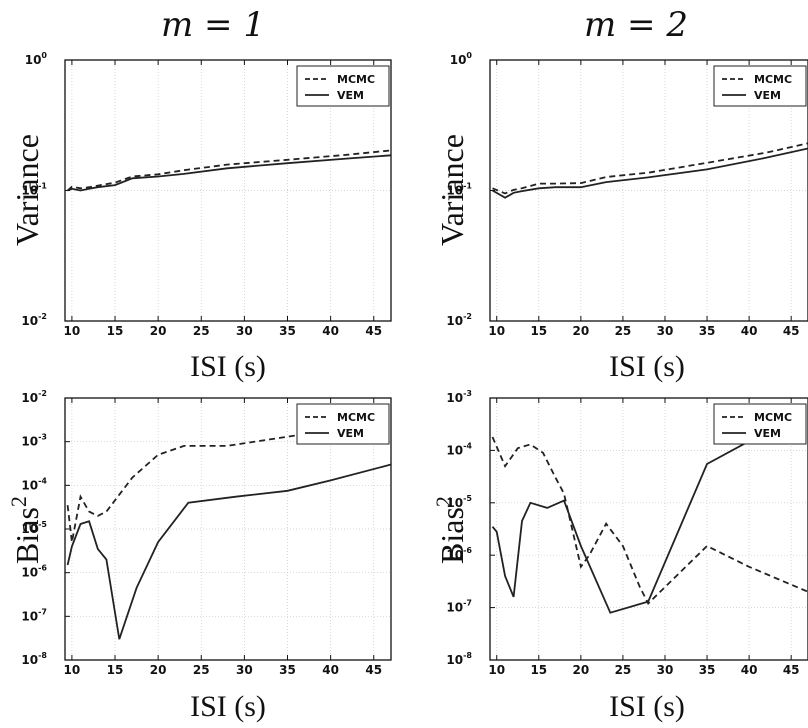 The image size is (808, 728). I want to click on chart-title-left: m = 1, so click(213, 25).